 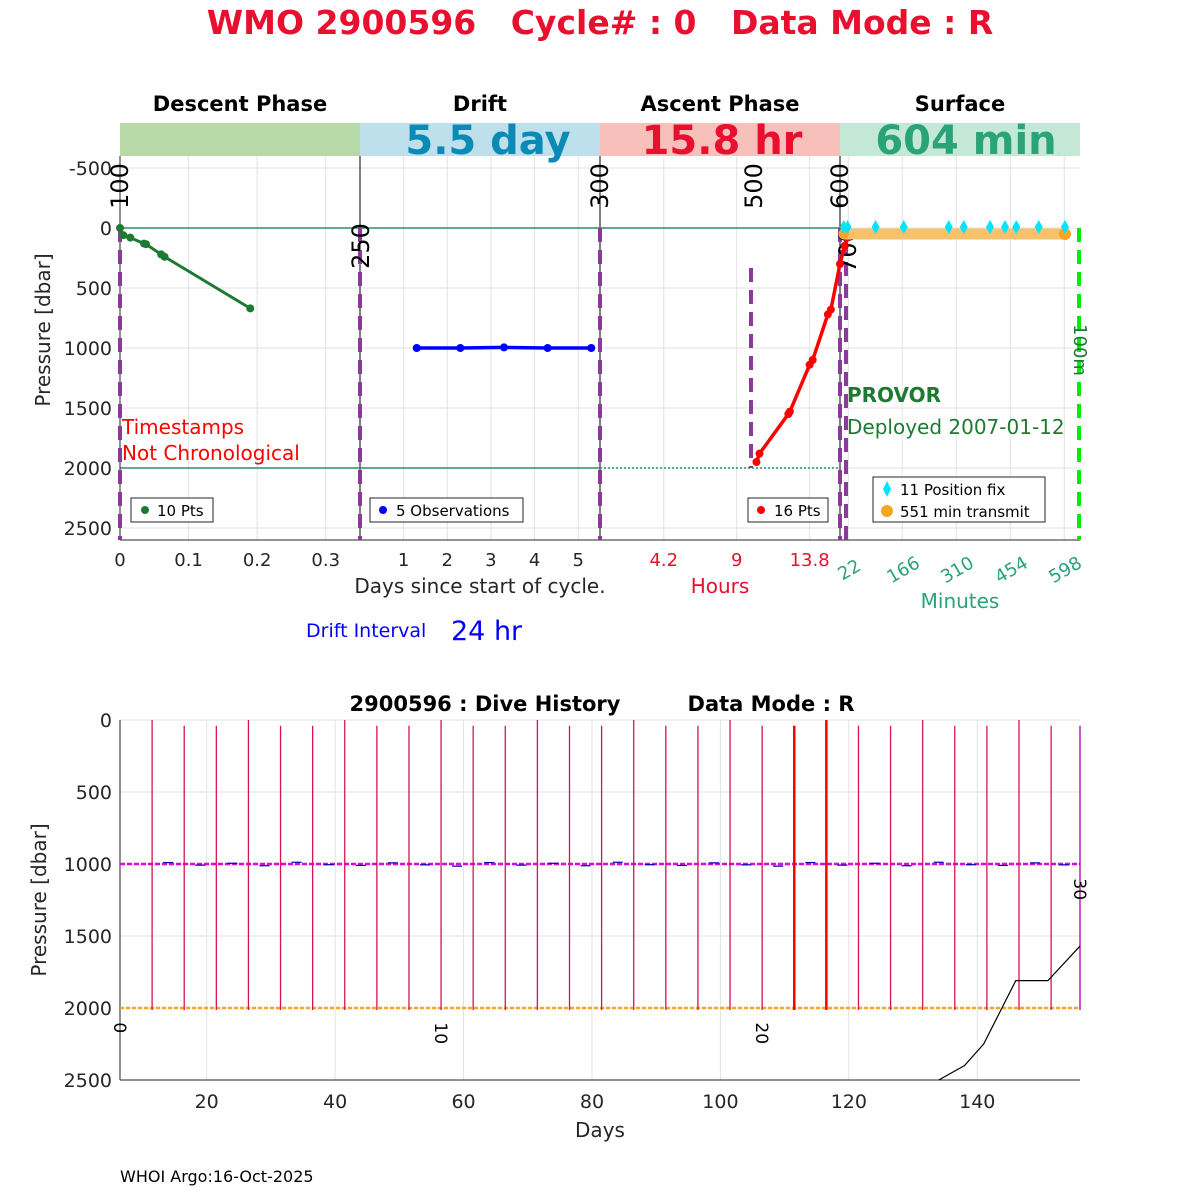 I want to click on ascent-duration: 15.8 hr, so click(x=722, y=141).